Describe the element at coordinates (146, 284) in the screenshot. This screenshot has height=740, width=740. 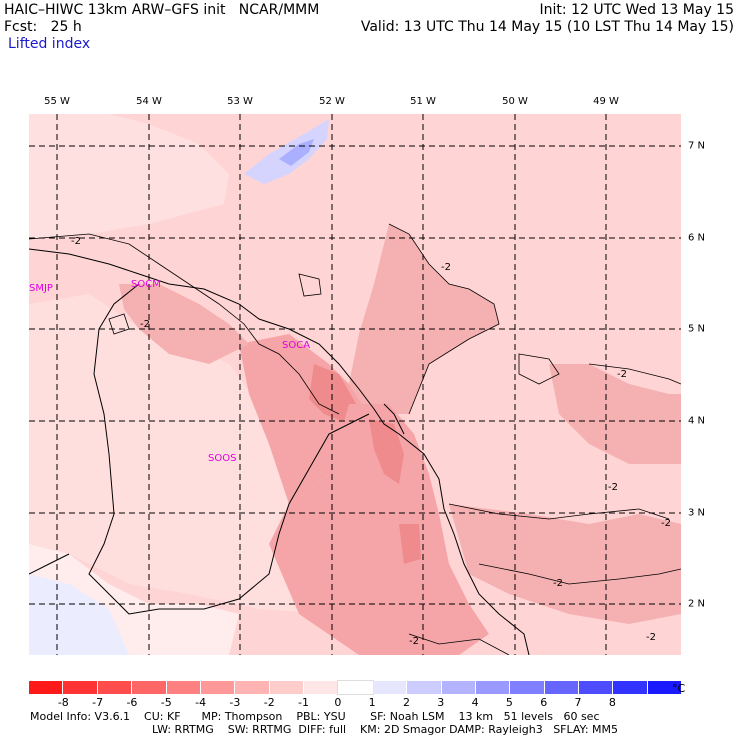
I see `station-socm: SOCM` at that location.